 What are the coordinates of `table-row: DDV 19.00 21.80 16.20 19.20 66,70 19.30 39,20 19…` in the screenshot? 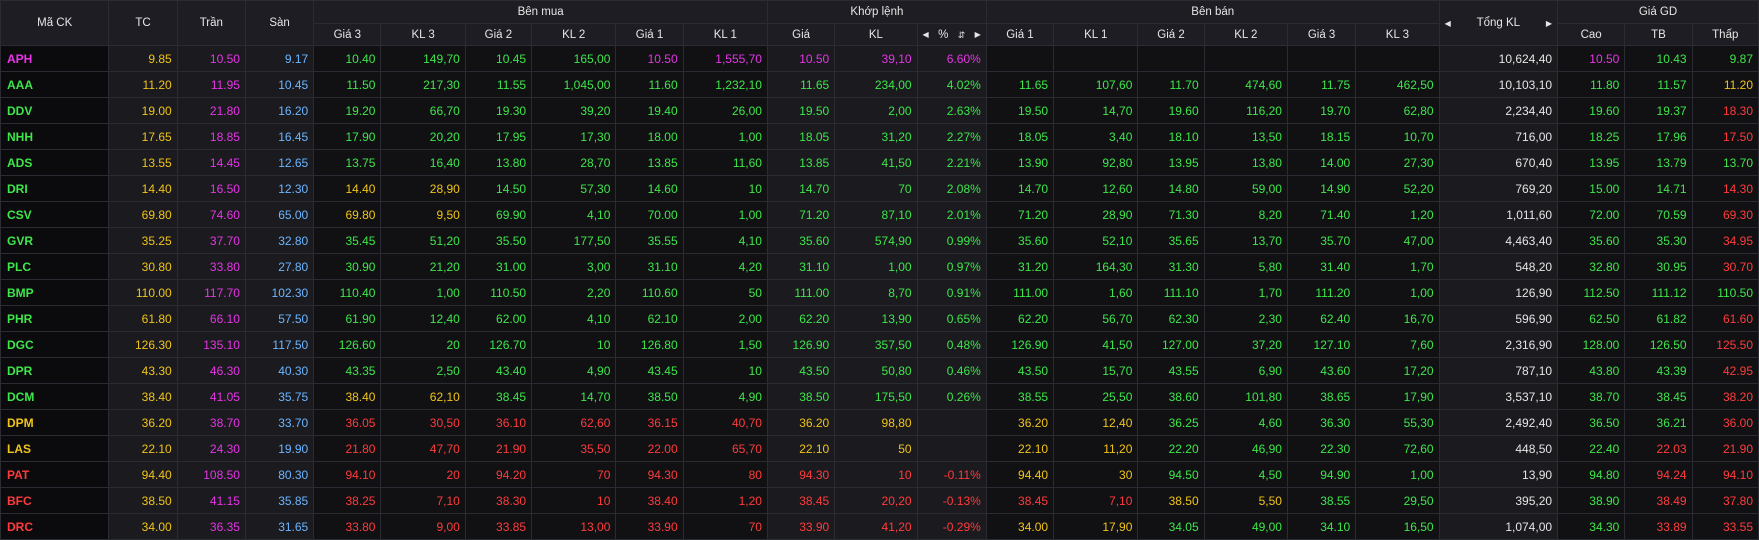 It's located at (879, 110).